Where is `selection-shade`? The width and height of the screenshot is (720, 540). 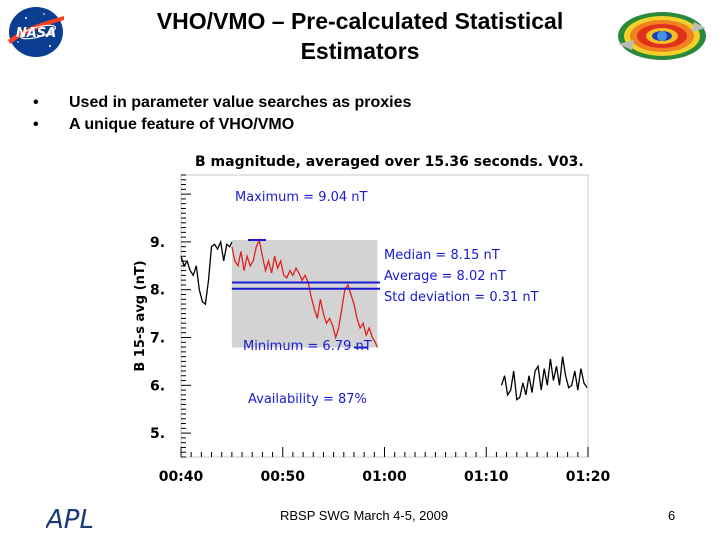 selection-shade is located at coordinates (304, 294).